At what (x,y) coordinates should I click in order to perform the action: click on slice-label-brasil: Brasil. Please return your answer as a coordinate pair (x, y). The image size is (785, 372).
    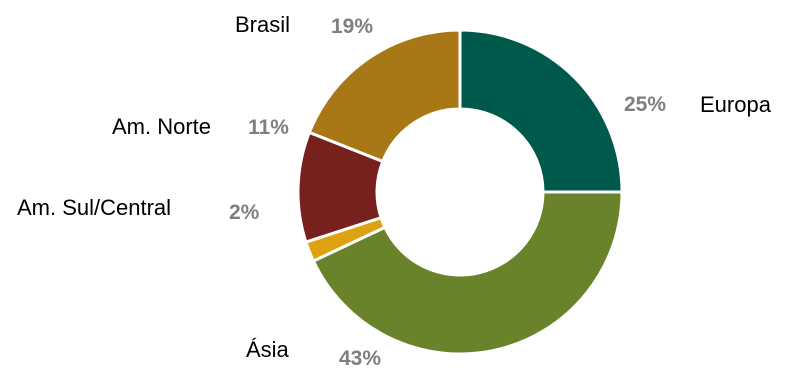
    Looking at the image, I should click on (262, 24).